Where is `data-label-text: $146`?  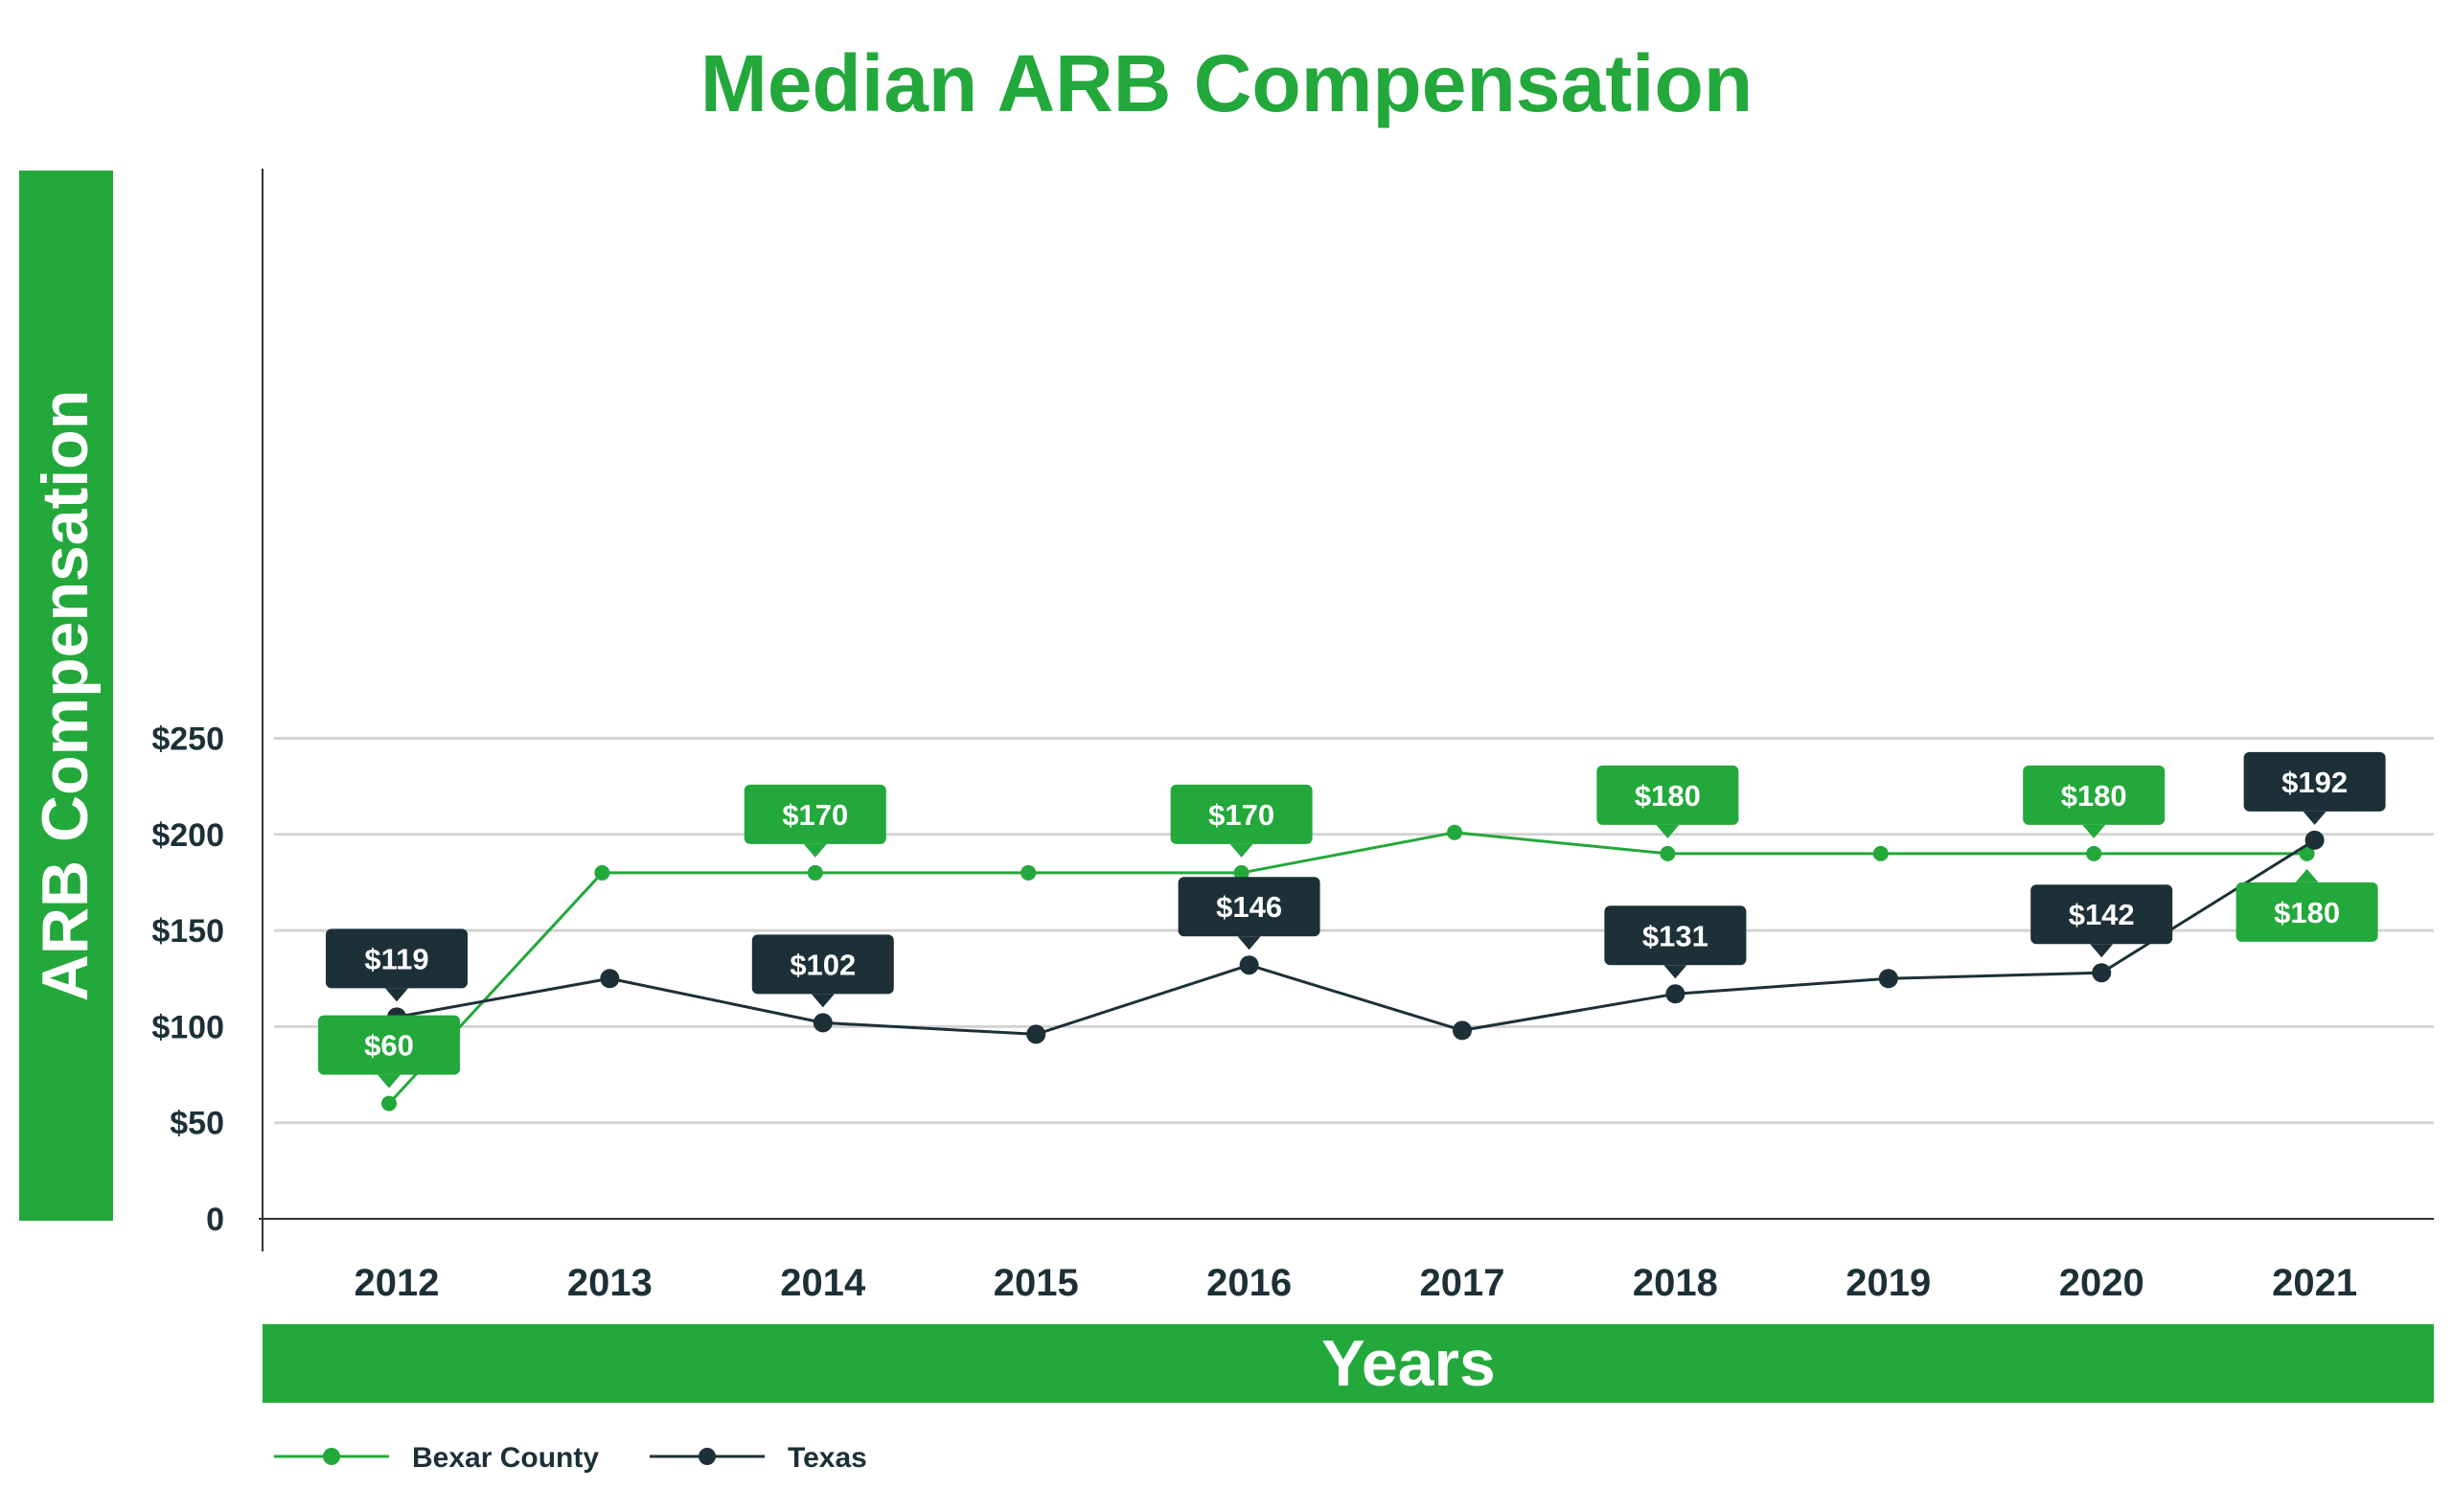 data-label-text: $146 is located at coordinates (1249, 907).